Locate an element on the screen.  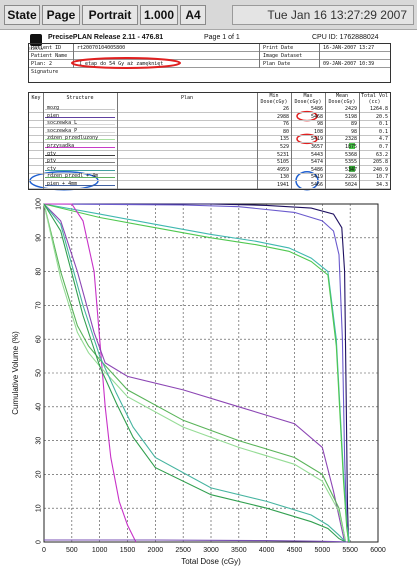
structure-name: ptv is located at coordinates (52, 161).